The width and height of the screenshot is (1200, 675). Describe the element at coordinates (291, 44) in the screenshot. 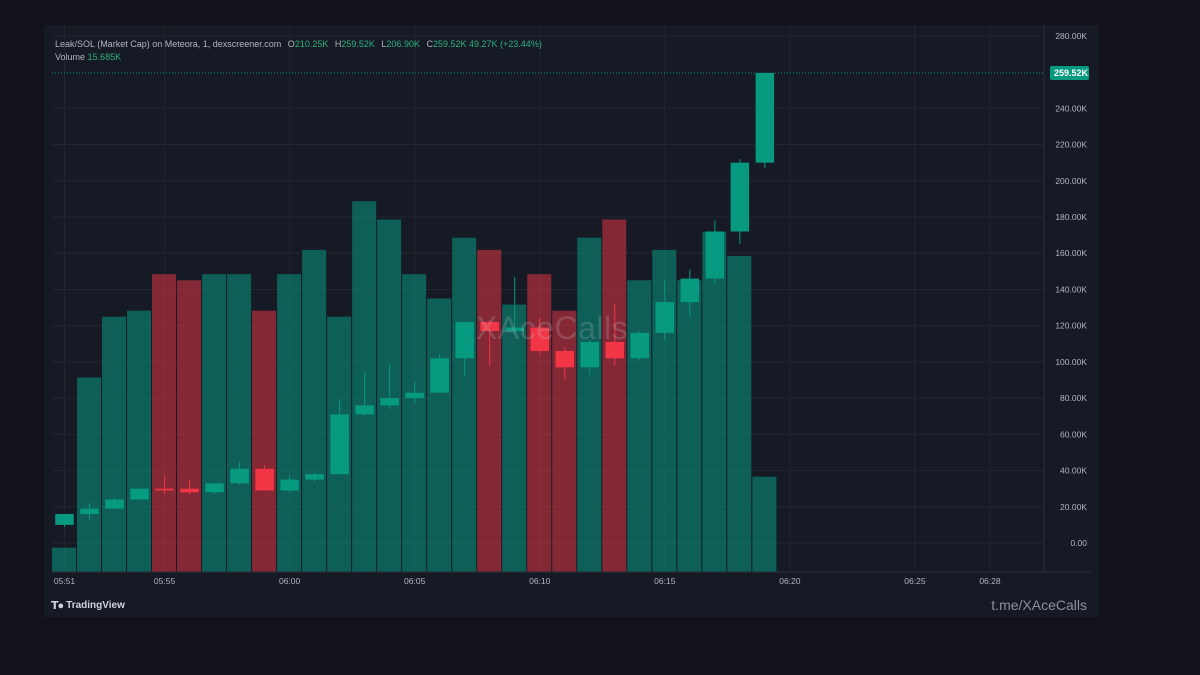

I see `legend-open-label: O` at that location.